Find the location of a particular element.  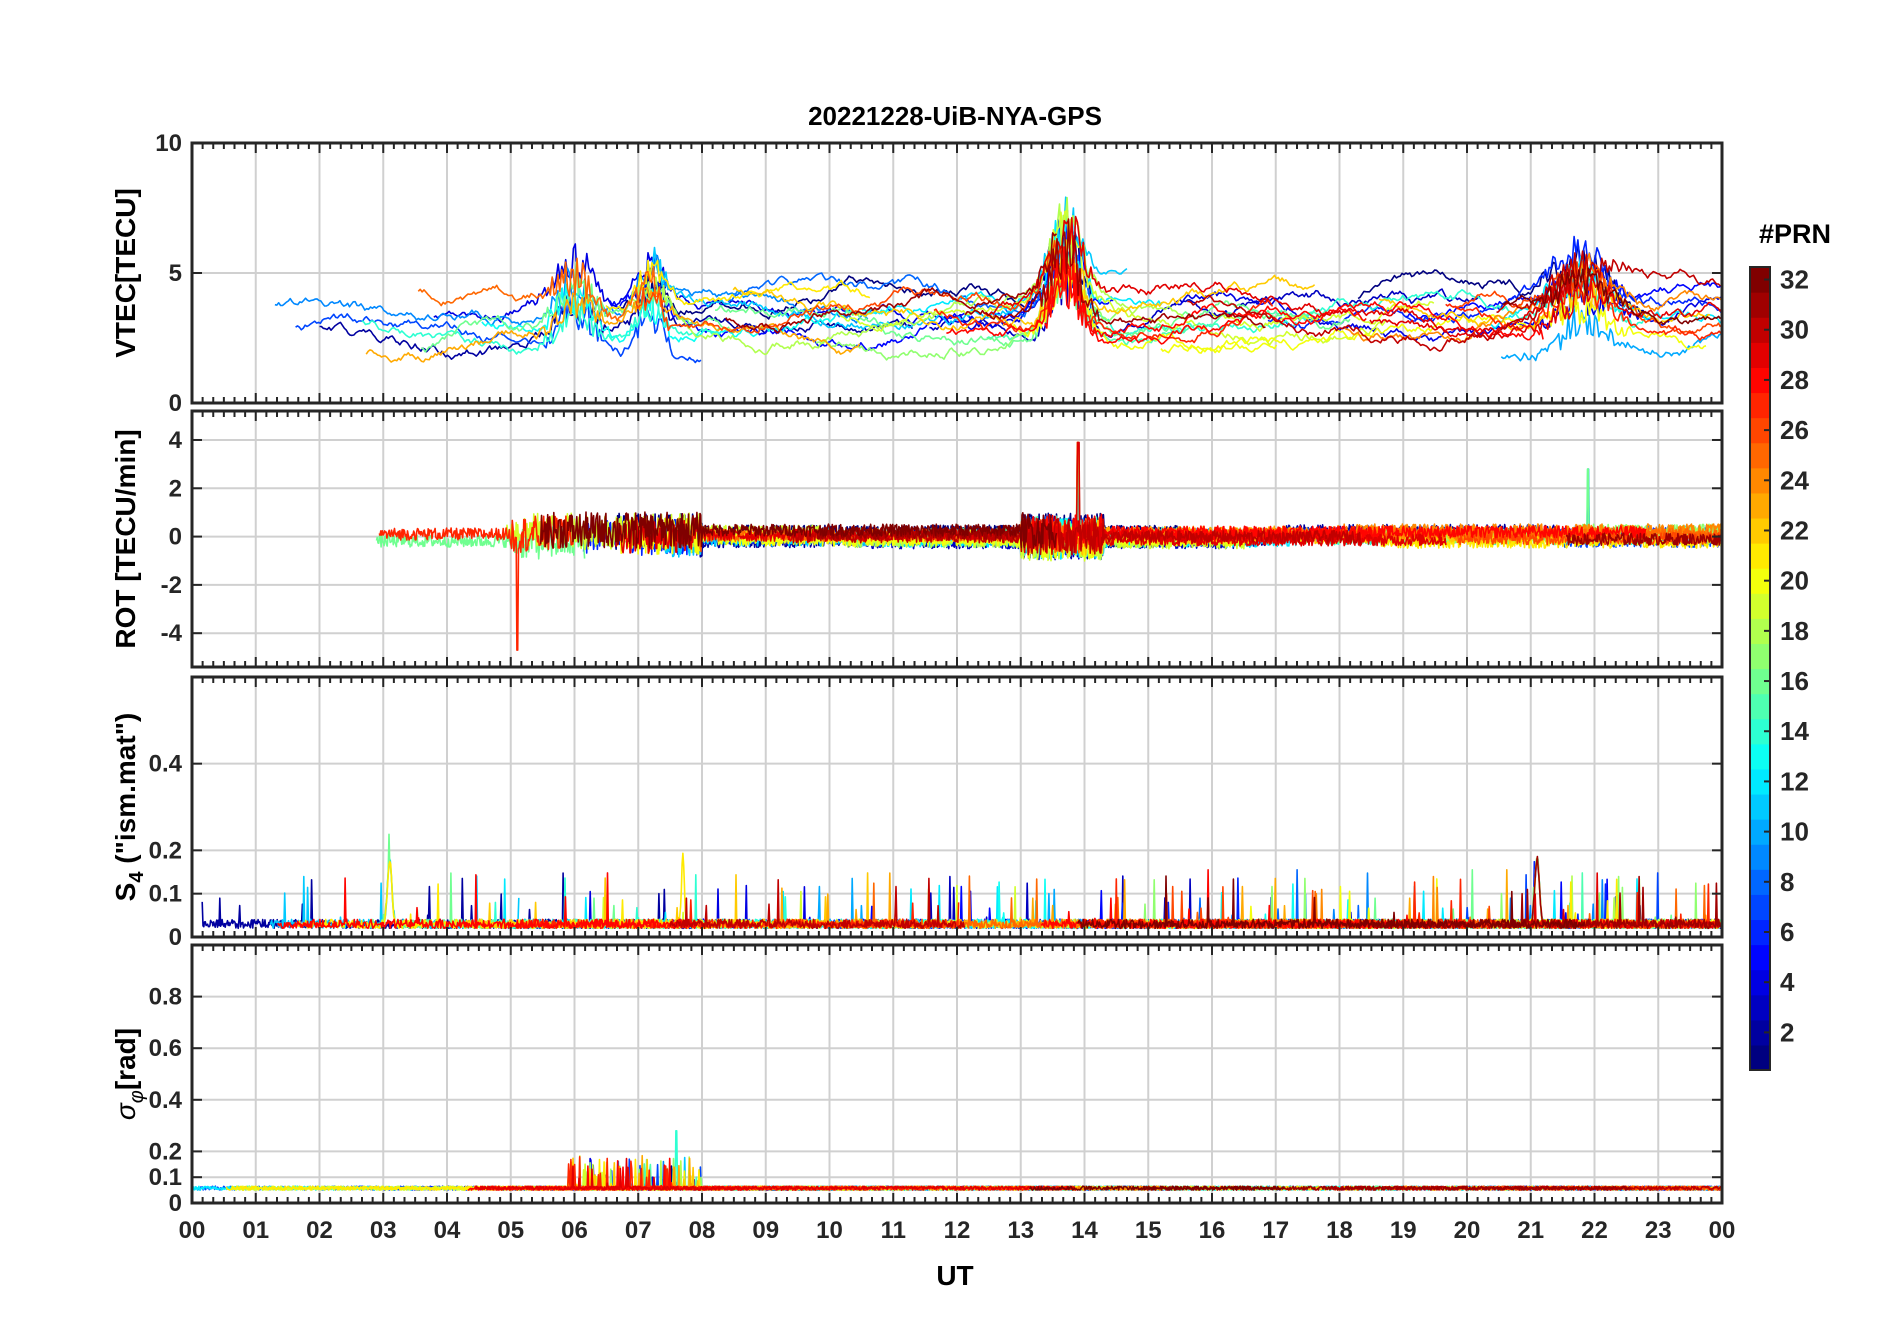

colorbar-tick-label: 18 is located at coordinates (1794, 631).